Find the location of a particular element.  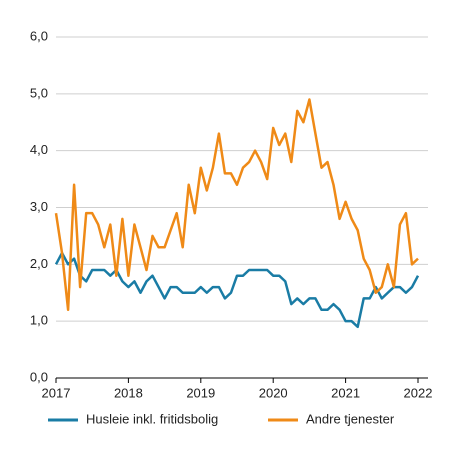

legend-label: Husleie inkl. fritidsbolig is located at coordinates (152, 418).